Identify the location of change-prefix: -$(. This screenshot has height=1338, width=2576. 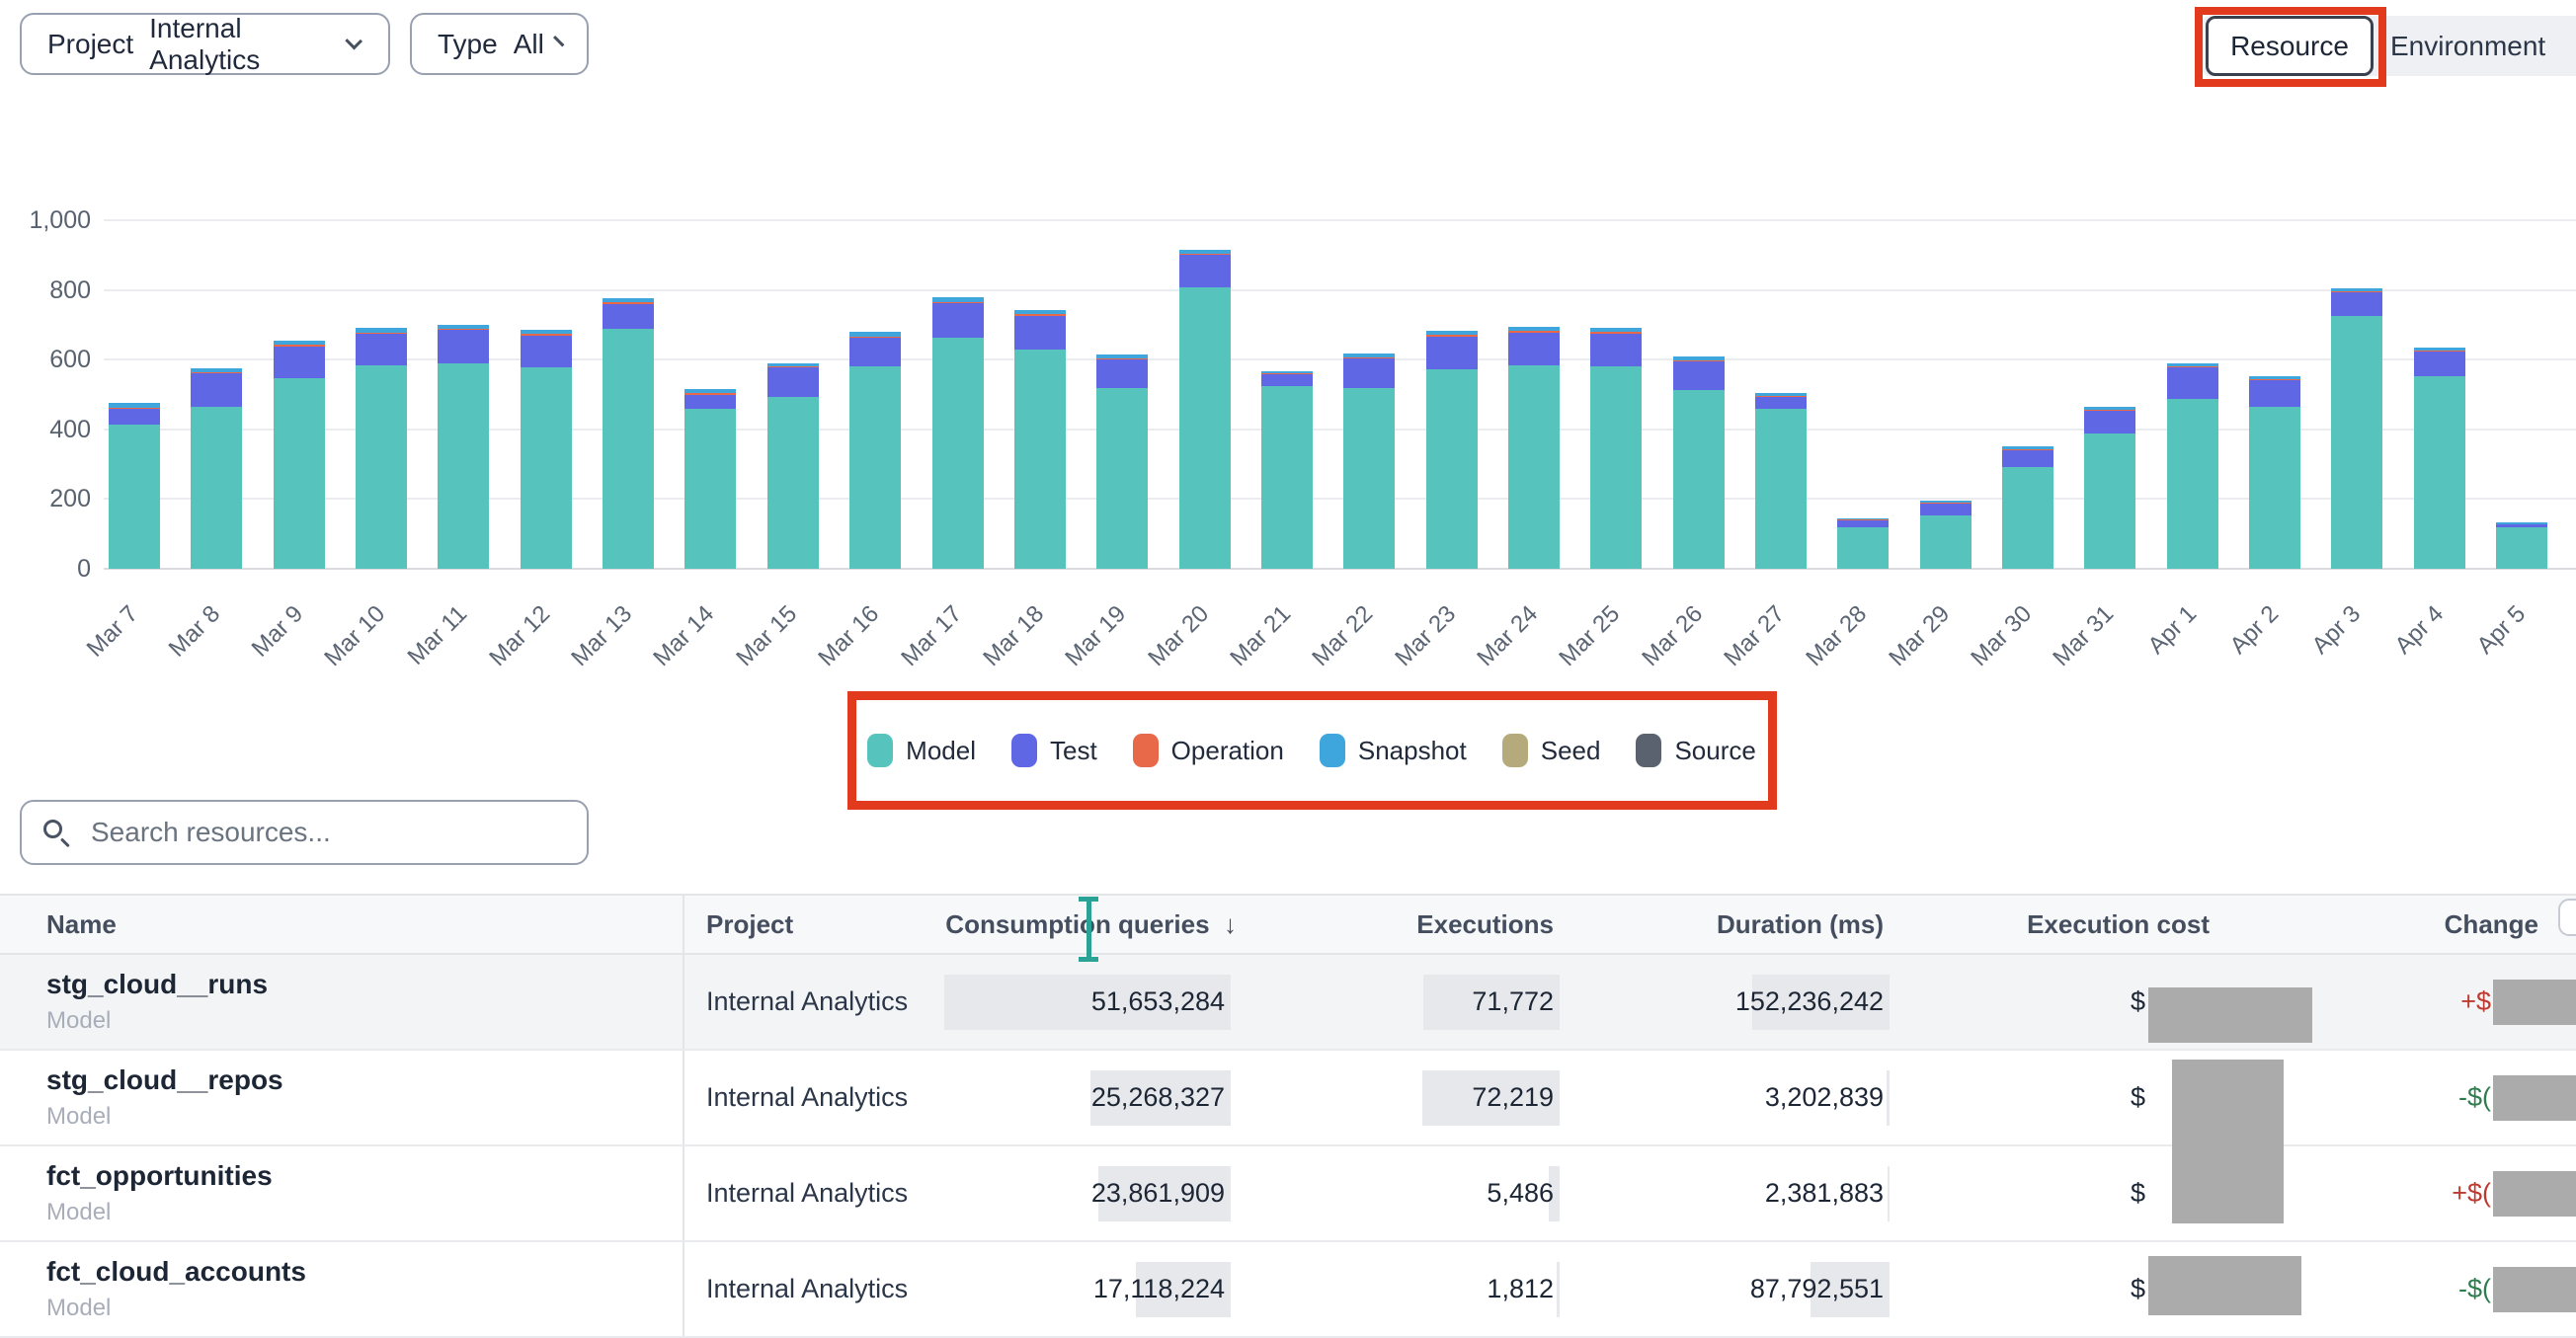
(2474, 1097).